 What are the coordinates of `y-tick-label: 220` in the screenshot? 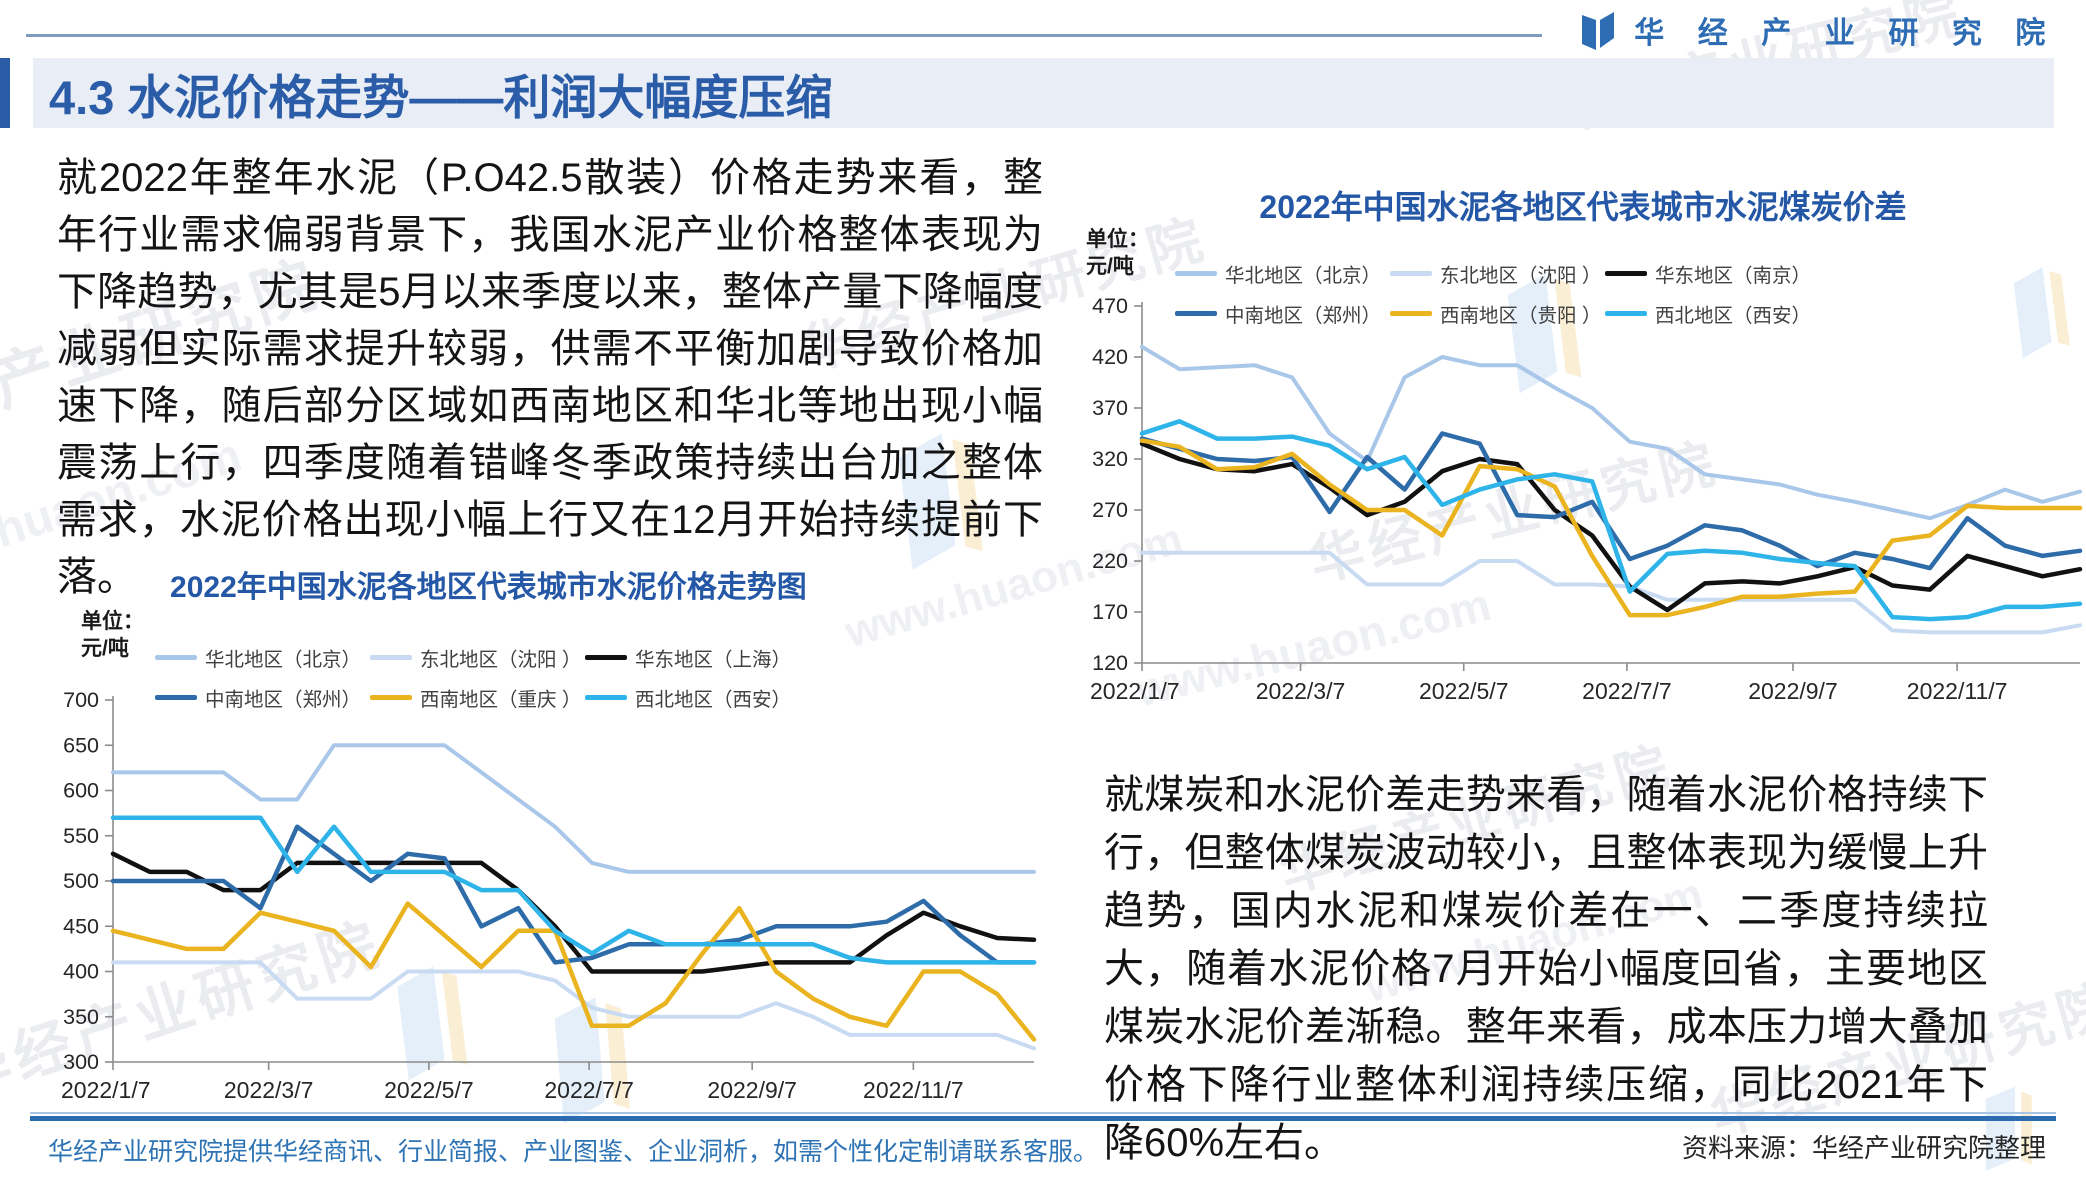 It's located at (1110, 561).